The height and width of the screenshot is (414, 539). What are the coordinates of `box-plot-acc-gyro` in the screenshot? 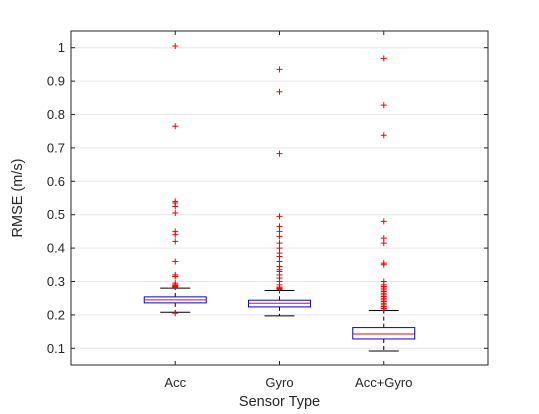 It's located at (384, 203).